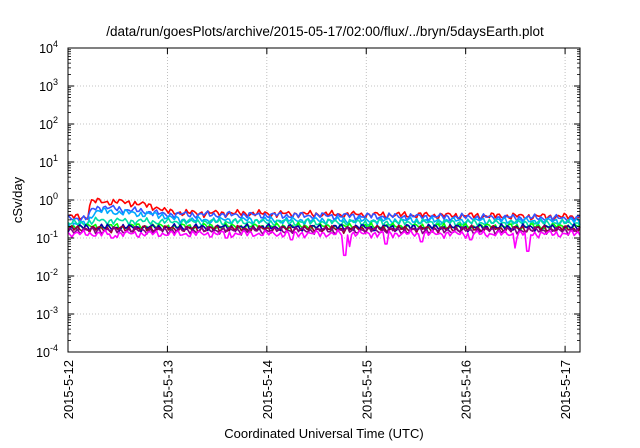  I want to click on y-tick-label: 10⁰, so click(48, 199).